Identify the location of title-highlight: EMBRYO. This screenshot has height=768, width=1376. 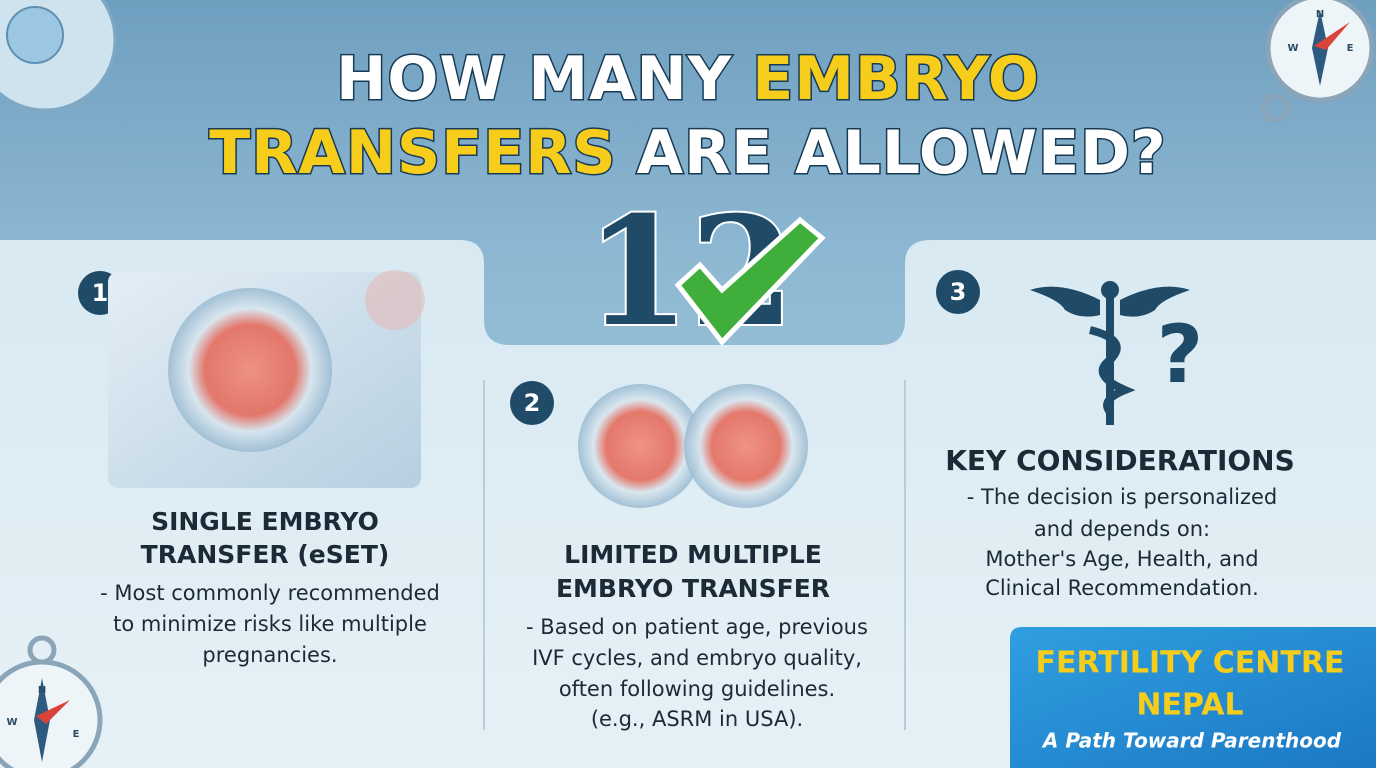
(896, 79).